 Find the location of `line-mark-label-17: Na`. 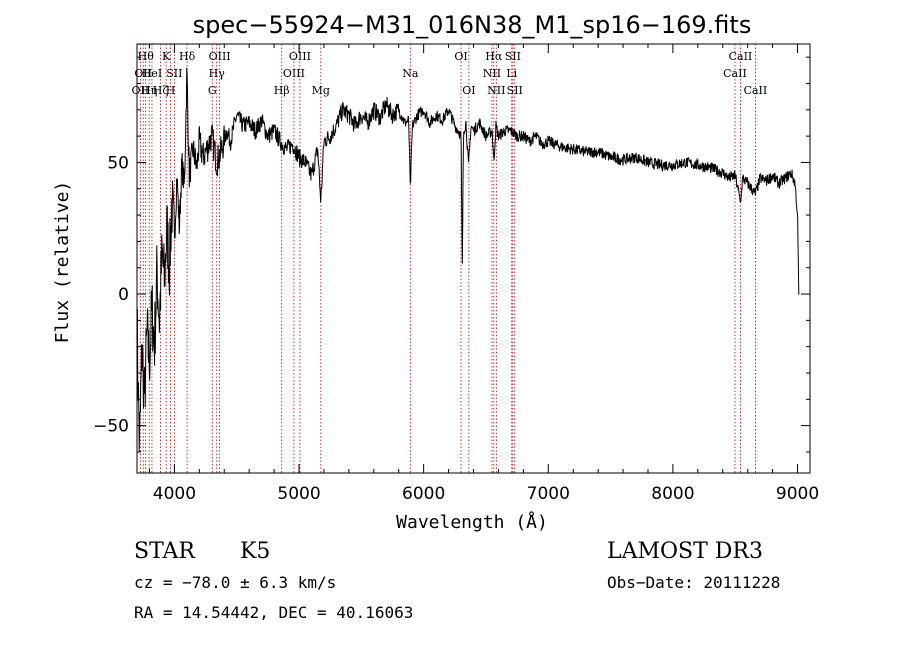

line-mark-label-17: Na is located at coordinates (410, 73).